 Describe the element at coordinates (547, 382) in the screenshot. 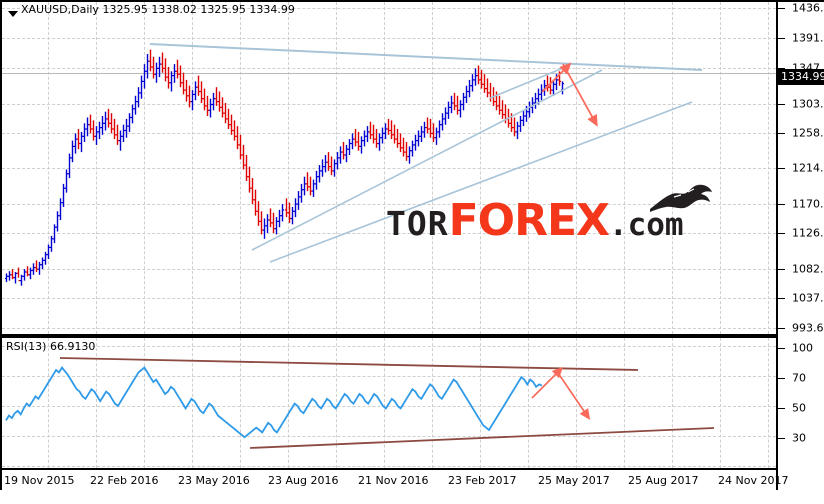

I see `rsi-forecast-arrow-up` at that location.